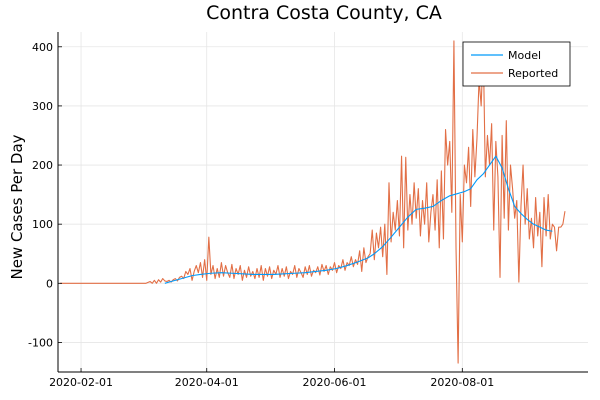 The width and height of the screenshot is (600, 400). What do you see at coordinates (81, 382) in the screenshot?
I see `x-tick-label: 2020-02-01` at bounding box center [81, 382].